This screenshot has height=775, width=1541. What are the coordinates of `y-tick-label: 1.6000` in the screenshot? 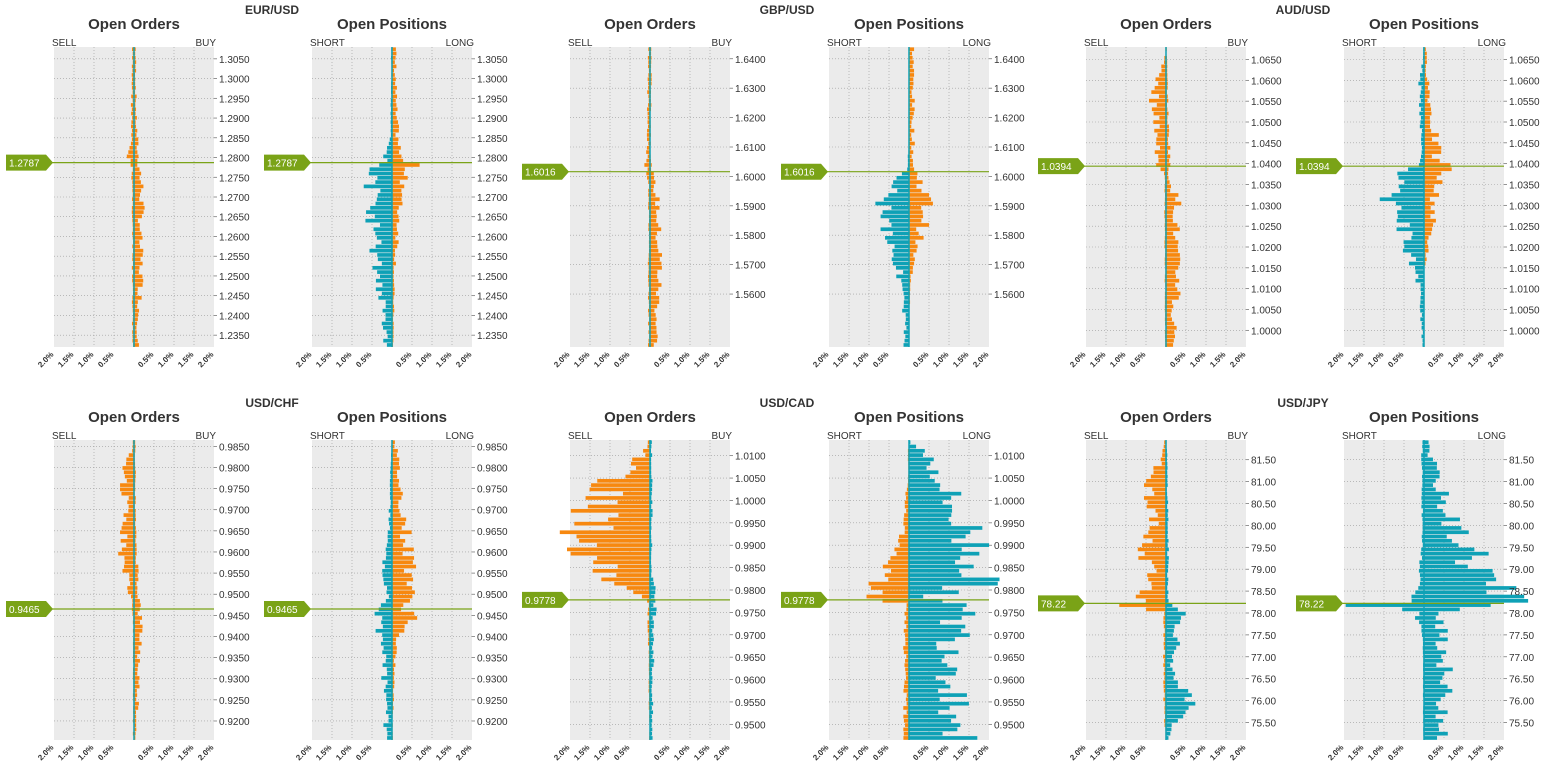 It's located at (750, 177).